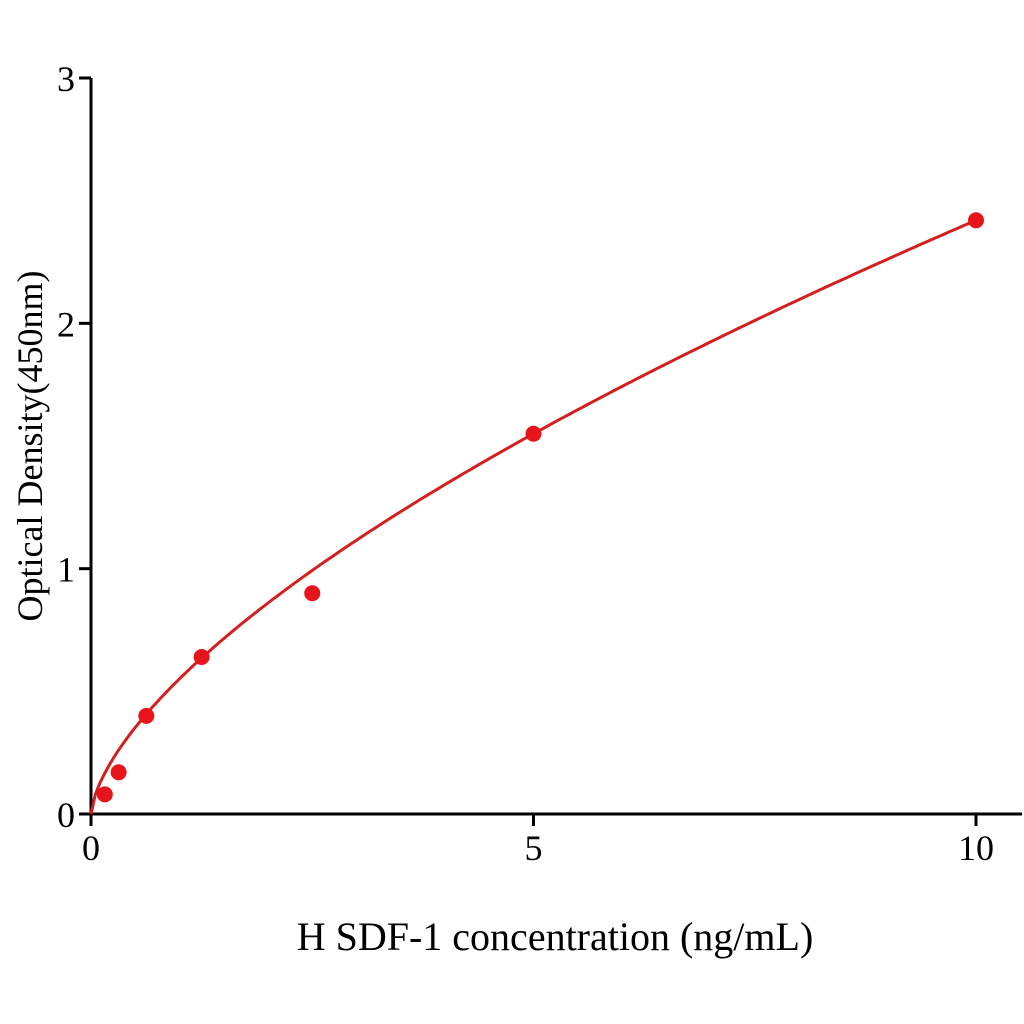 The width and height of the screenshot is (1024, 1024). What do you see at coordinates (555, 936) in the screenshot?
I see `x-axis-label: H SDF-1 concentration (ng/mL)` at bounding box center [555, 936].